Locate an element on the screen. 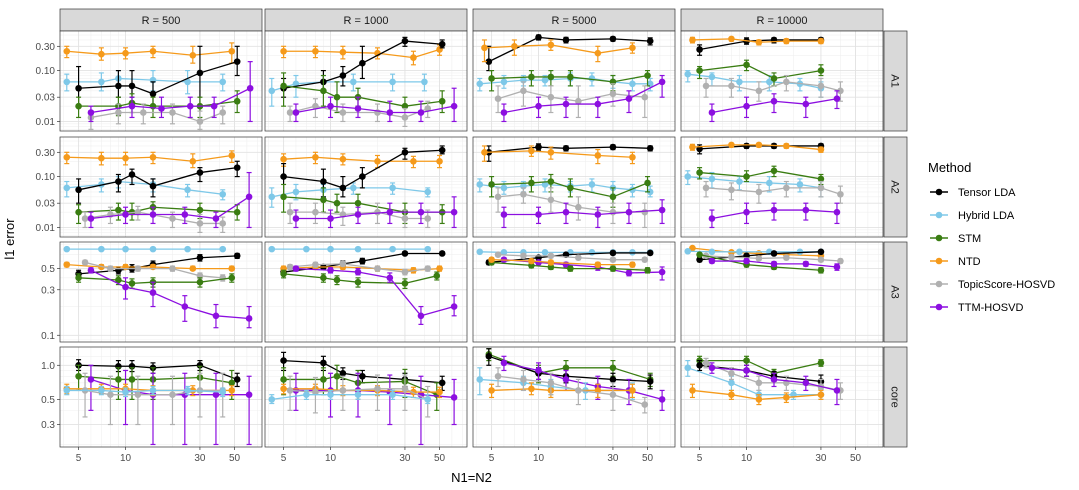 The image size is (1079, 490). legend-item: Tensor LDA is located at coordinates (973, 193).